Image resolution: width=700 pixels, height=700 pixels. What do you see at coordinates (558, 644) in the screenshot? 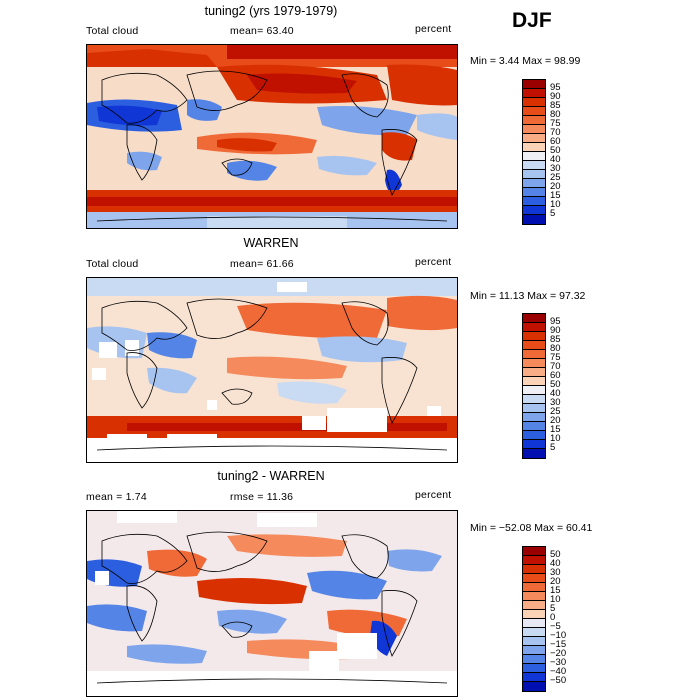
I see `colorbar-tick-label: −15` at bounding box center [558, 644].